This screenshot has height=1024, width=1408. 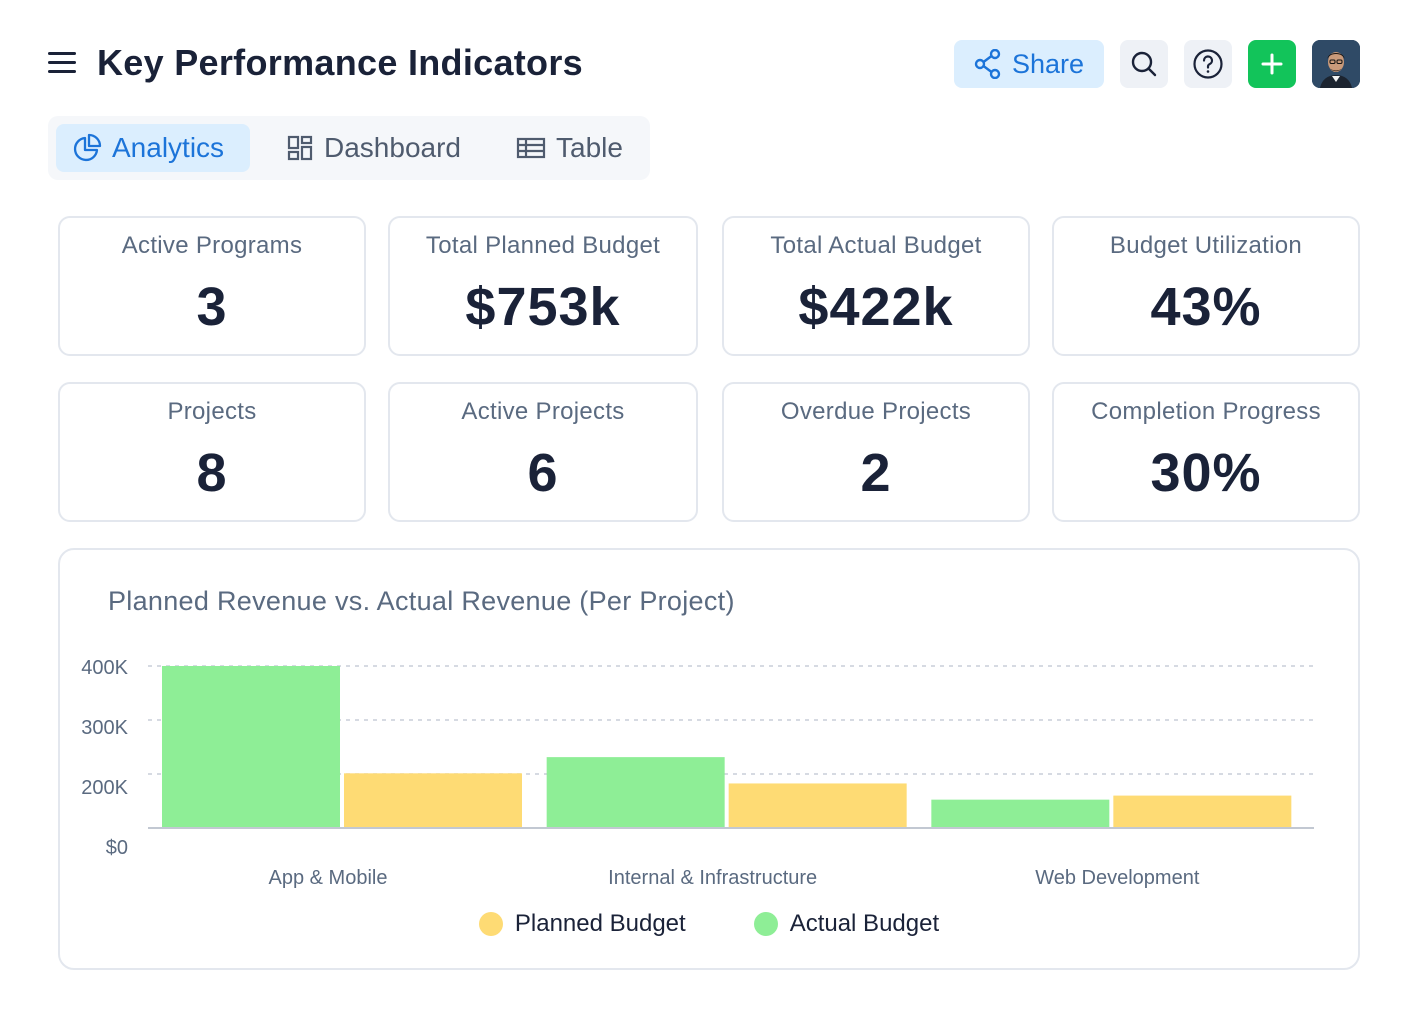 I want to click on search-icon, so click(x=1144, y=64).